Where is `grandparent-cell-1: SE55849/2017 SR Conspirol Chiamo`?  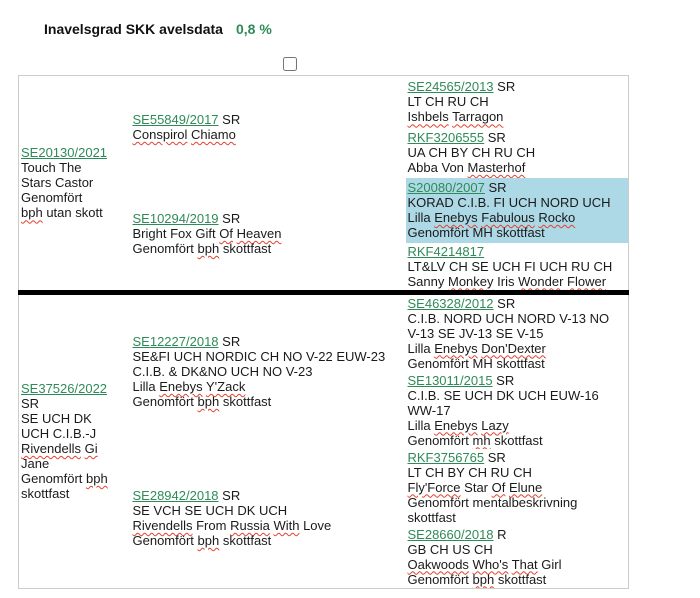
grandparent-cell-1: SE55849/2017 SR Conspirol Chiamo is located at coordinates (186, 126).